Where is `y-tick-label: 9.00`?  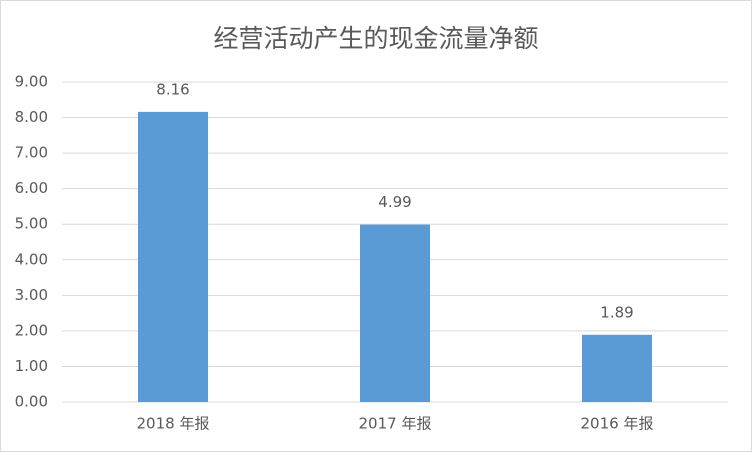 y-tick-label: 9.00 is located at coordinates (31, 82).